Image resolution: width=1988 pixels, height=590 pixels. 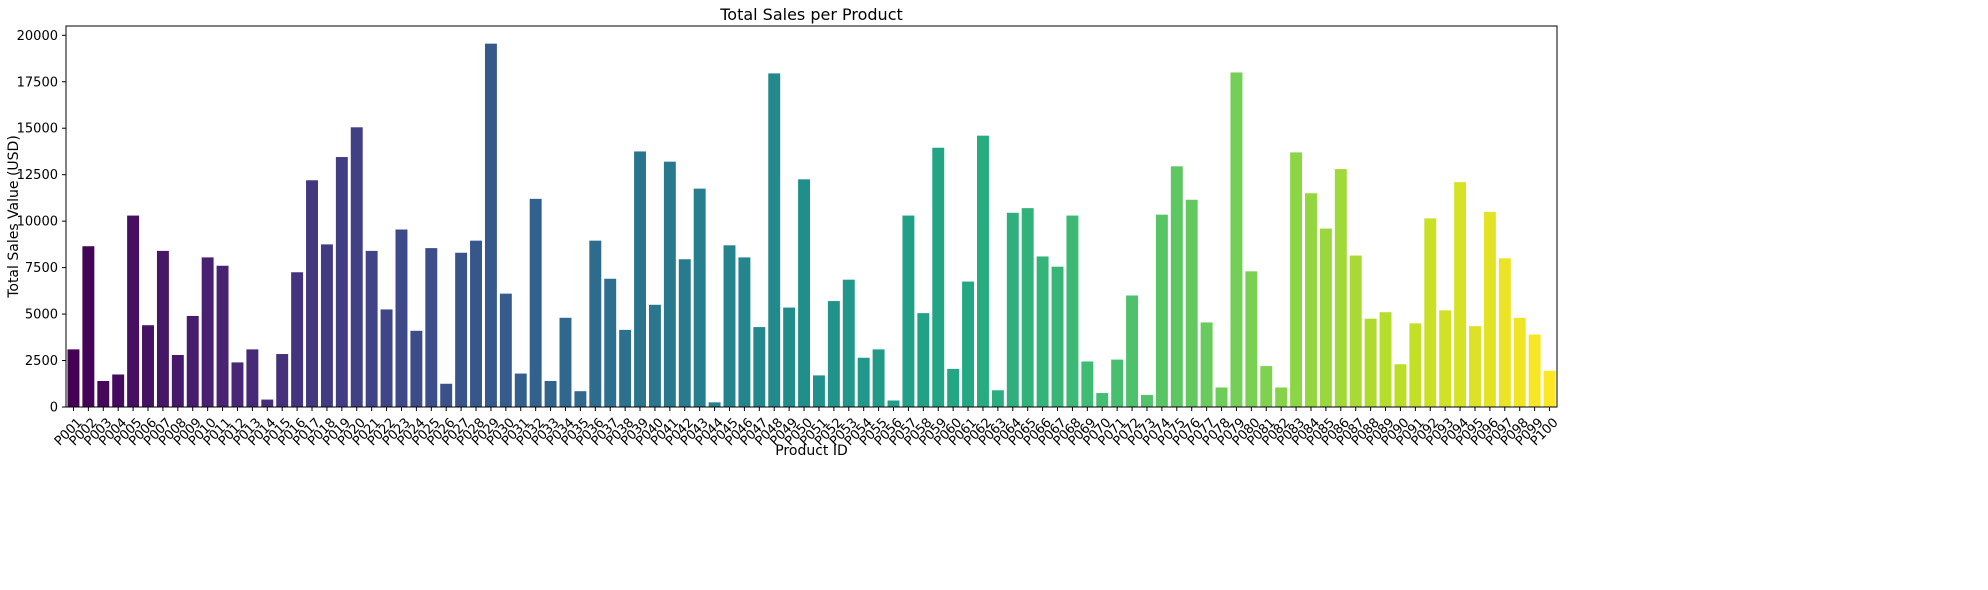 What do you see at coordinates (312, 293) in the screenshot?
I see `bar-p017` at bounding box center [312, 293].